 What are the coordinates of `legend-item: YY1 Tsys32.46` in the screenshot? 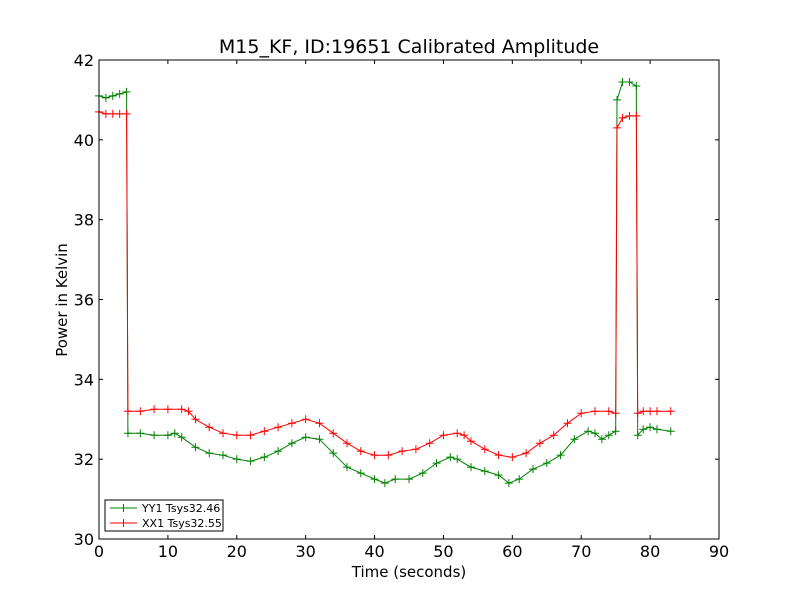 It's located at (165, 508).